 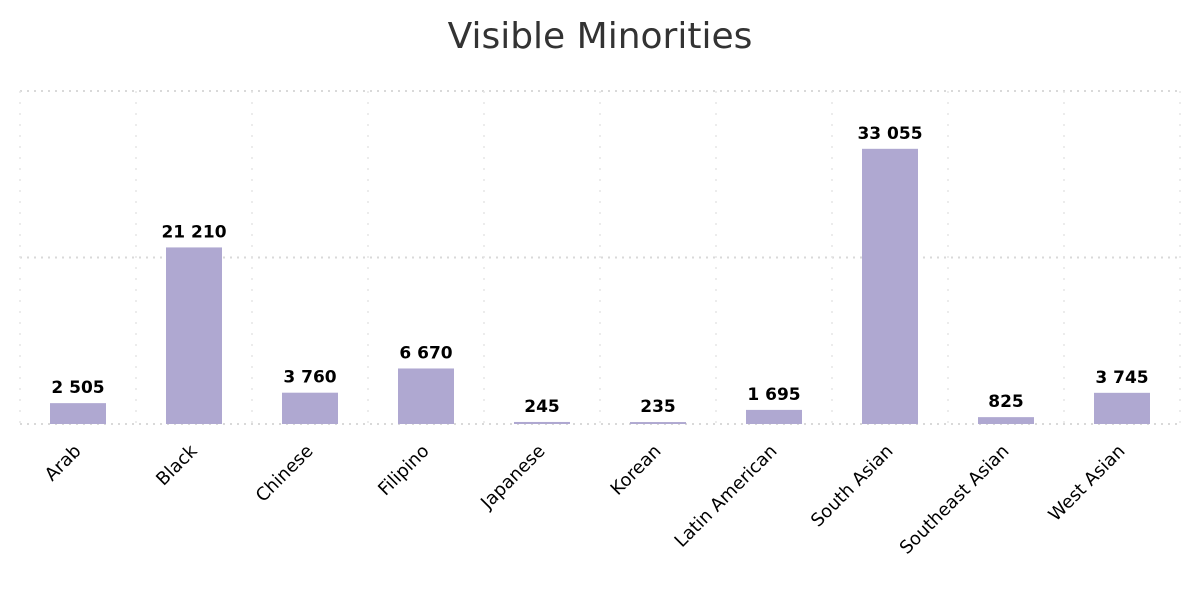 What do you see at coordinates (889, 134) in the screenshot?
I see `value-label-south-asian: 33 055` at bounding box center [889, 134].